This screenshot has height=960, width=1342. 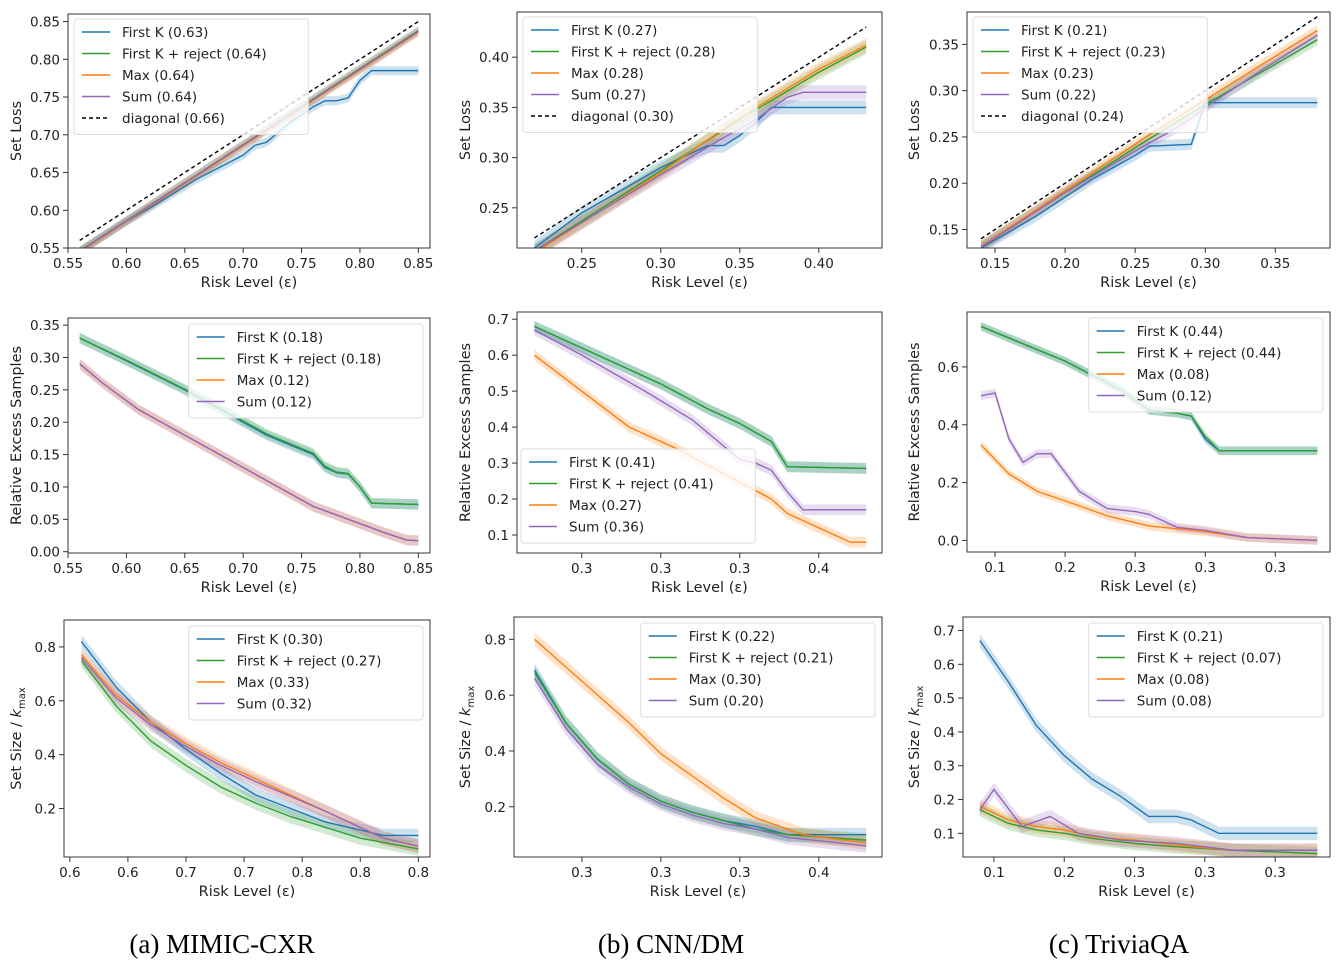 What do you see at coordinates (498, 536) in the screenshot?
I see `y-tick-label: 0.1` at bounding box center [498, 536].